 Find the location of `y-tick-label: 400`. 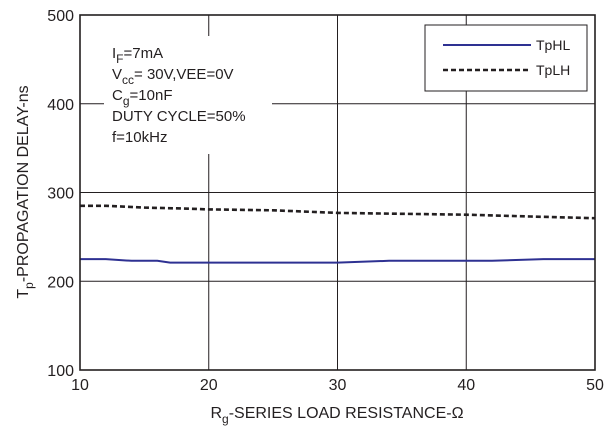

y-tick-label: 400 is located at coordinates (60, 105).